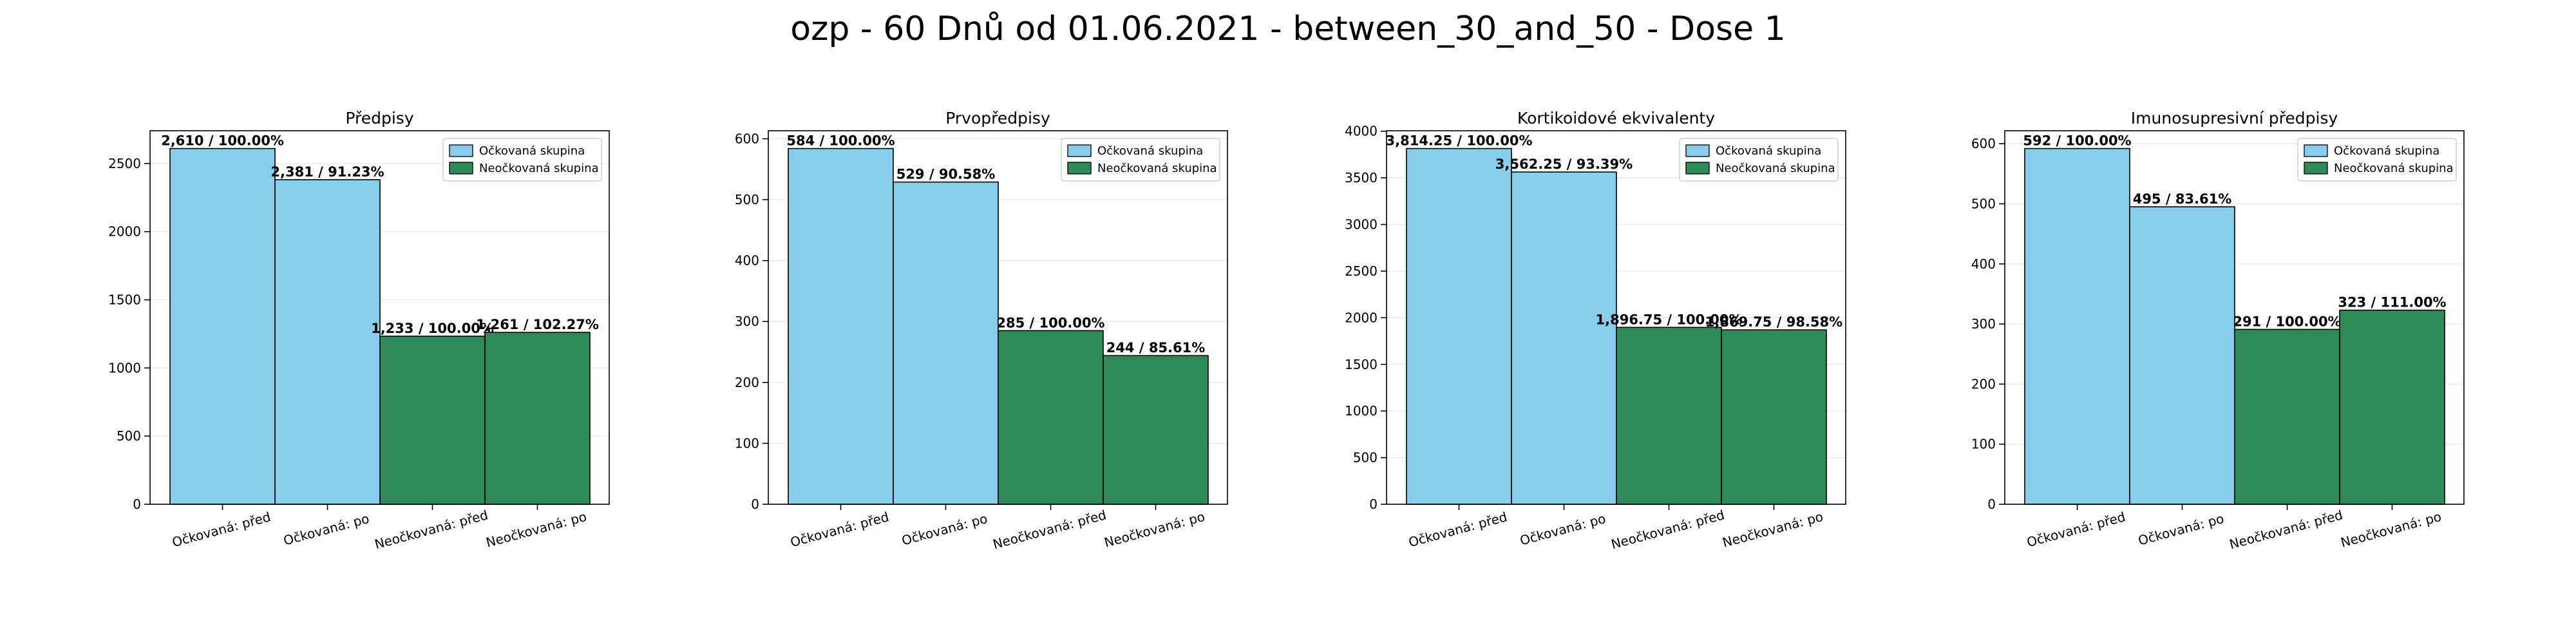  What do you see at coordinates (946, 175) in the screenshot?
I see `data-label: 529 / 90.58%` at bounding box center [946, 175].